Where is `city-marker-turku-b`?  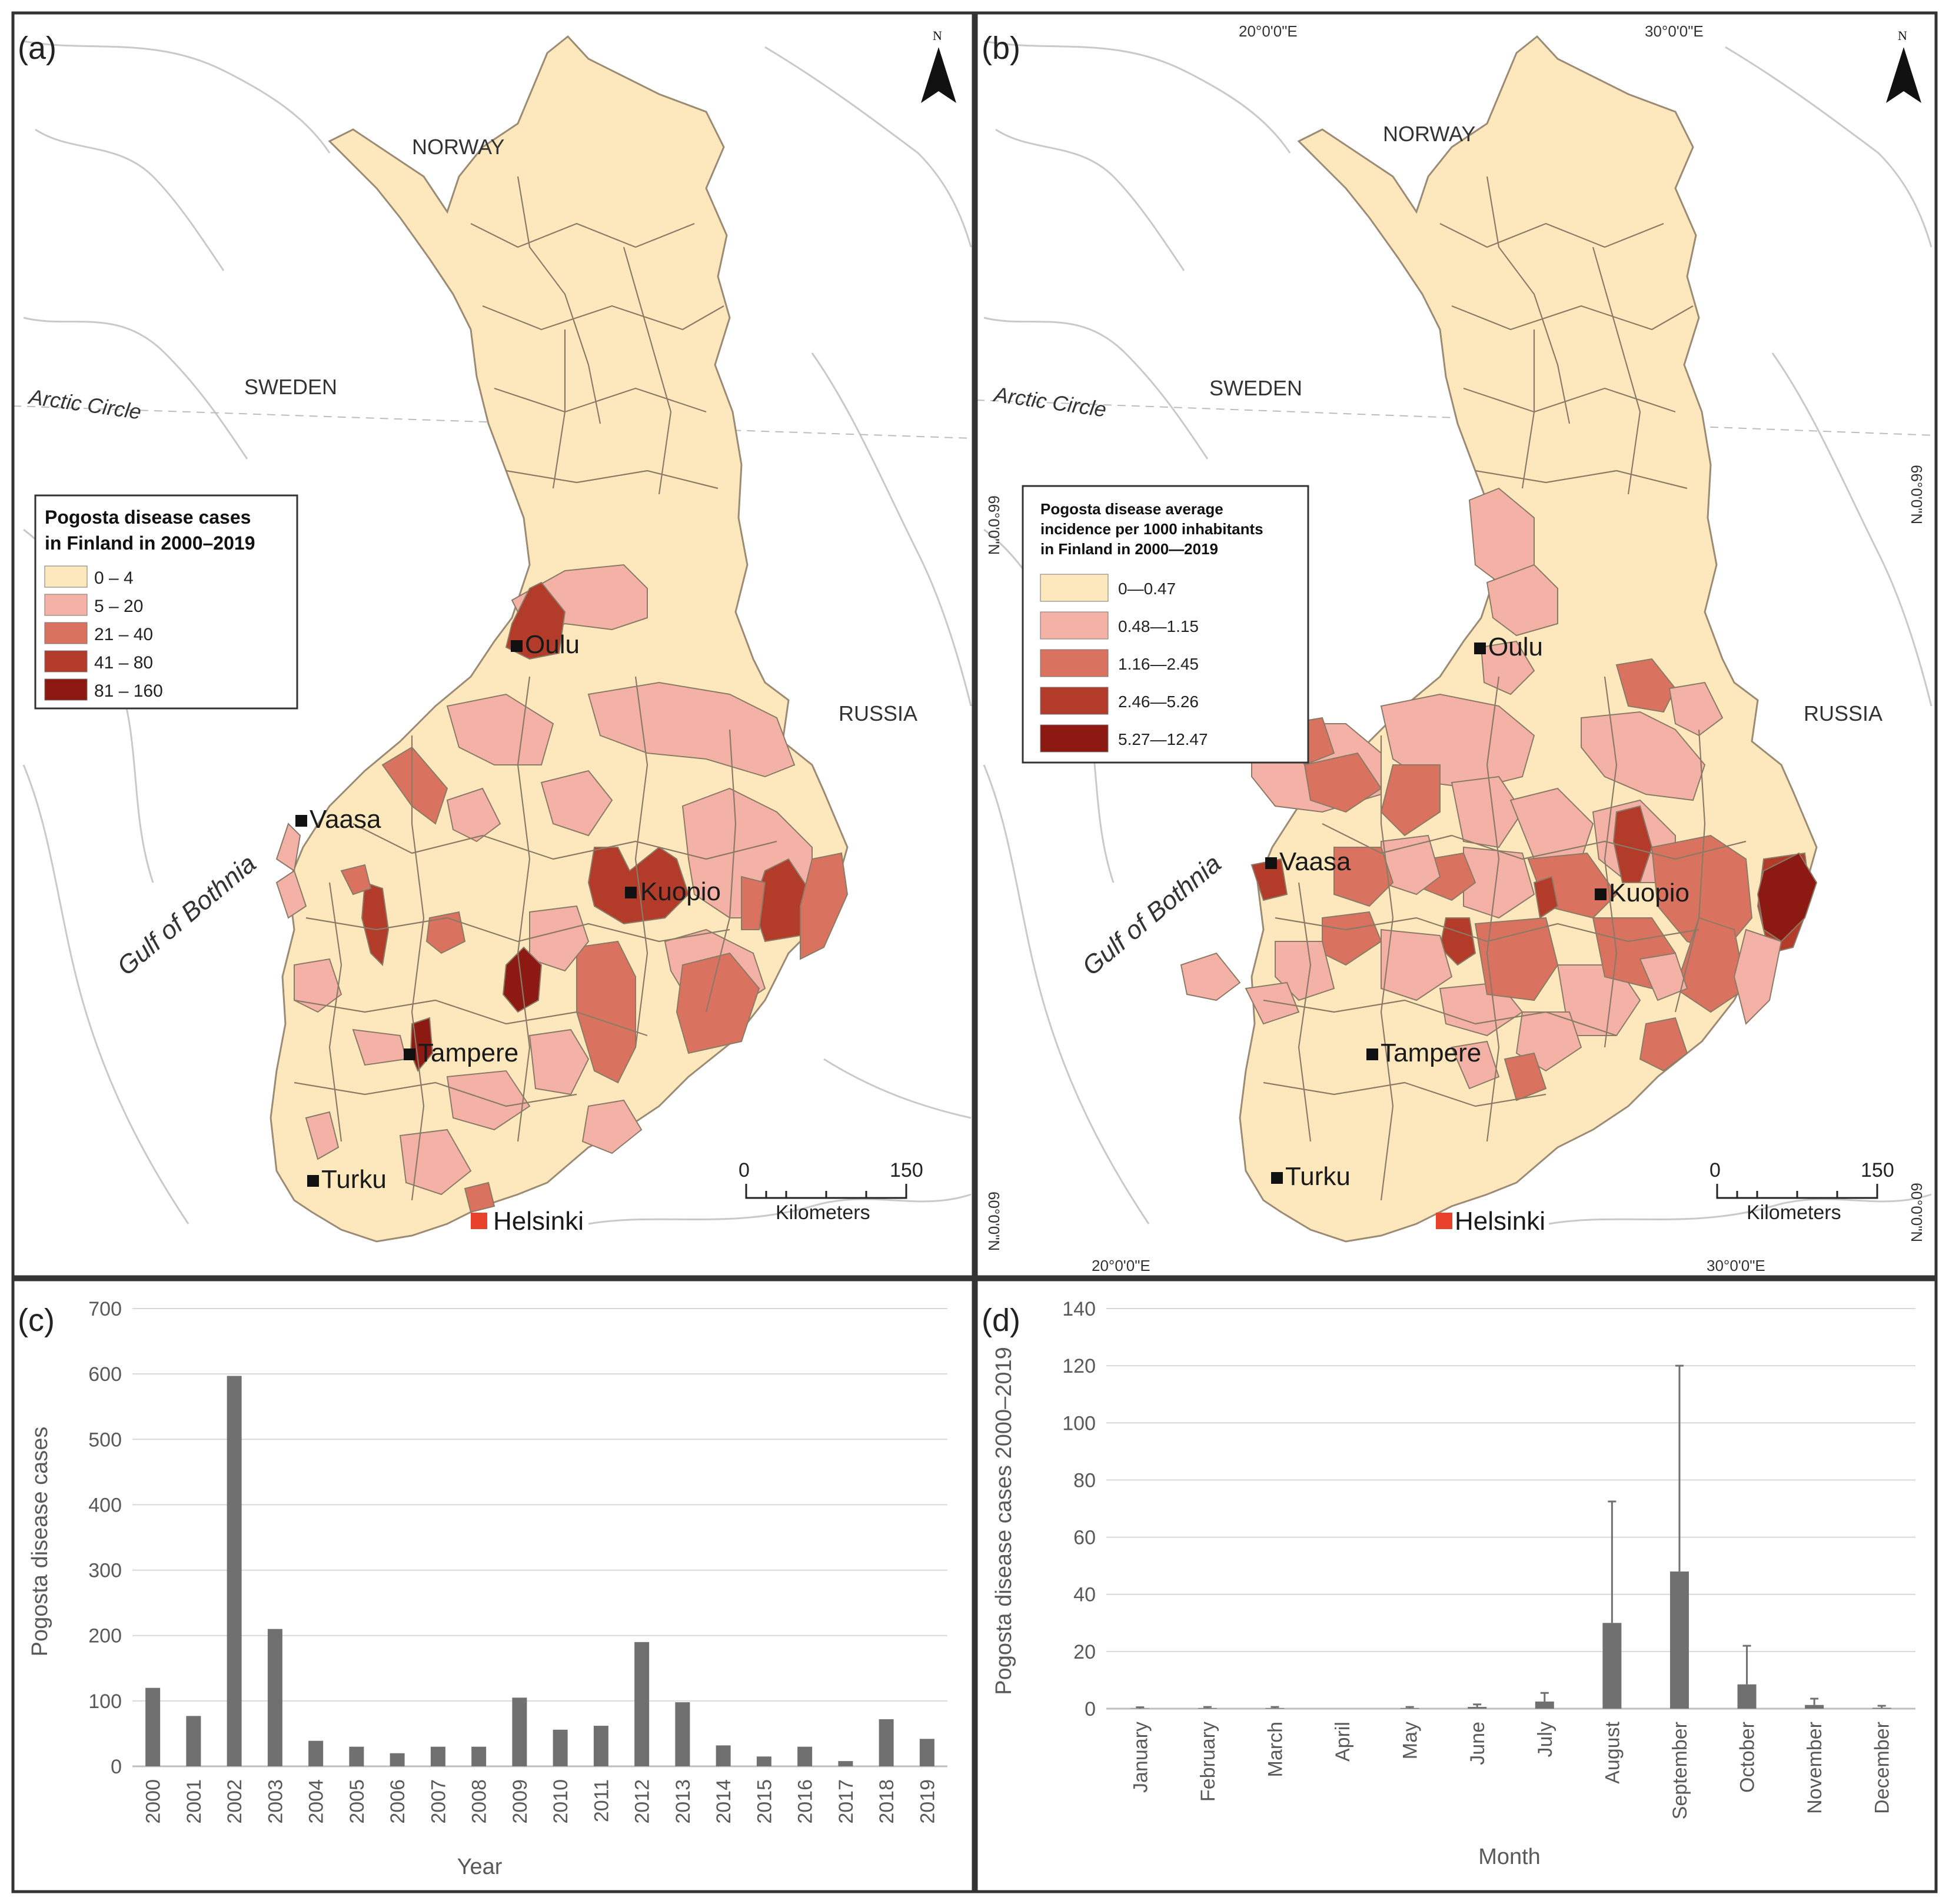
city-marker-turku-b is located at coordinates (1277, 1178).